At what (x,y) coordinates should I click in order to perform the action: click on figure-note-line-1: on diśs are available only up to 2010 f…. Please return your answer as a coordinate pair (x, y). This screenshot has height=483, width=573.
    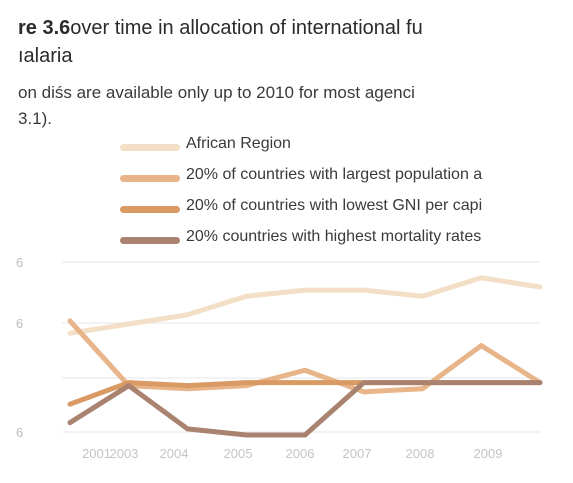
    Looking at the image, I should click on (216, 92).